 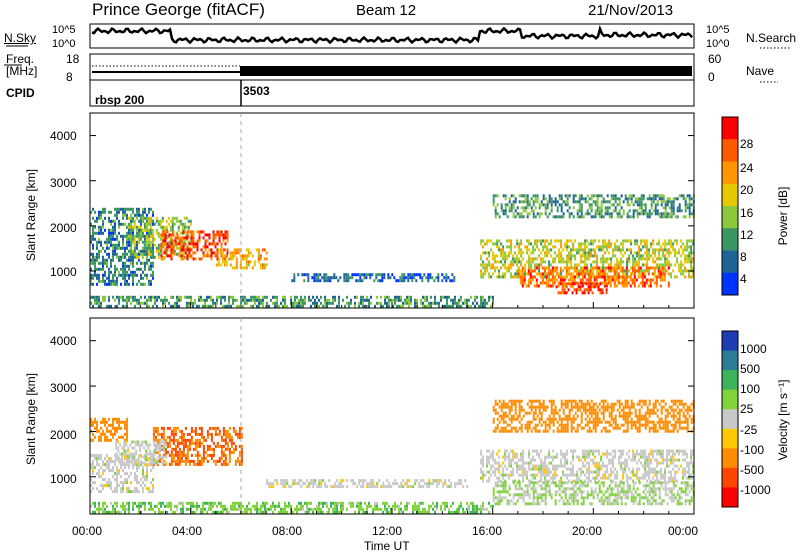 What do you see at coordinates (747, 168) in the screenshot?
I see `power-cbar-tick-24: 24` at bounding box center [747, 168].